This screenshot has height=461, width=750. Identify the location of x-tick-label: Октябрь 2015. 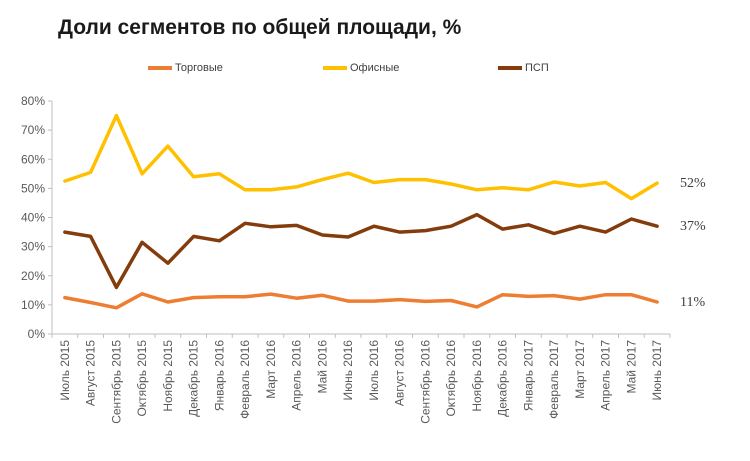
(142, 378).